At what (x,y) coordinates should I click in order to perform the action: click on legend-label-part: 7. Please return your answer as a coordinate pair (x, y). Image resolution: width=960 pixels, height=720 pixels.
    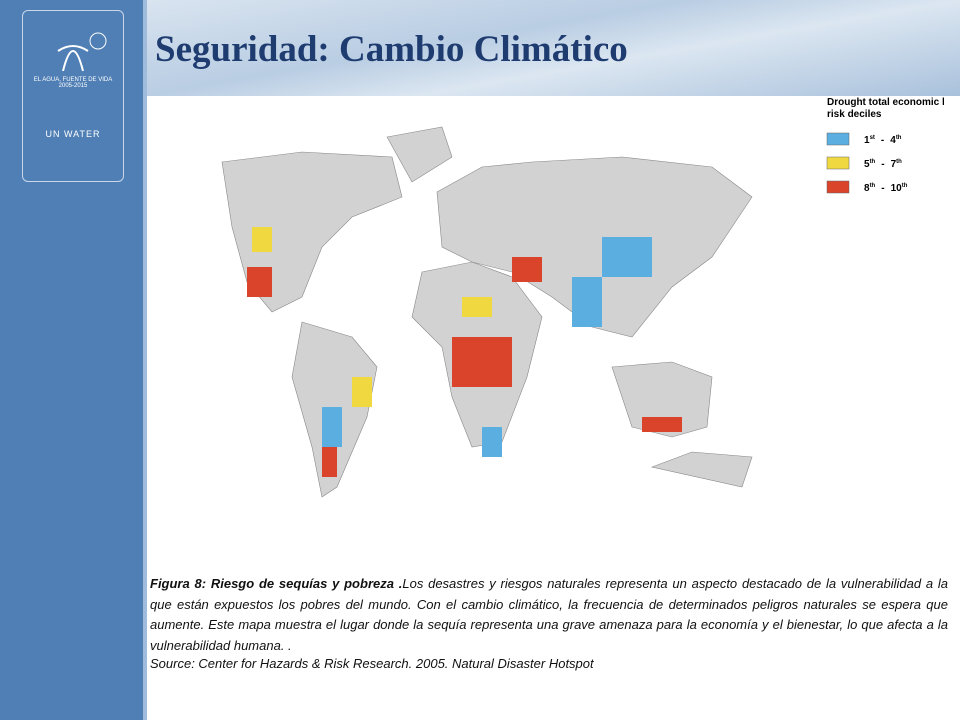
    Looking at the image, I should click on (894, 164).